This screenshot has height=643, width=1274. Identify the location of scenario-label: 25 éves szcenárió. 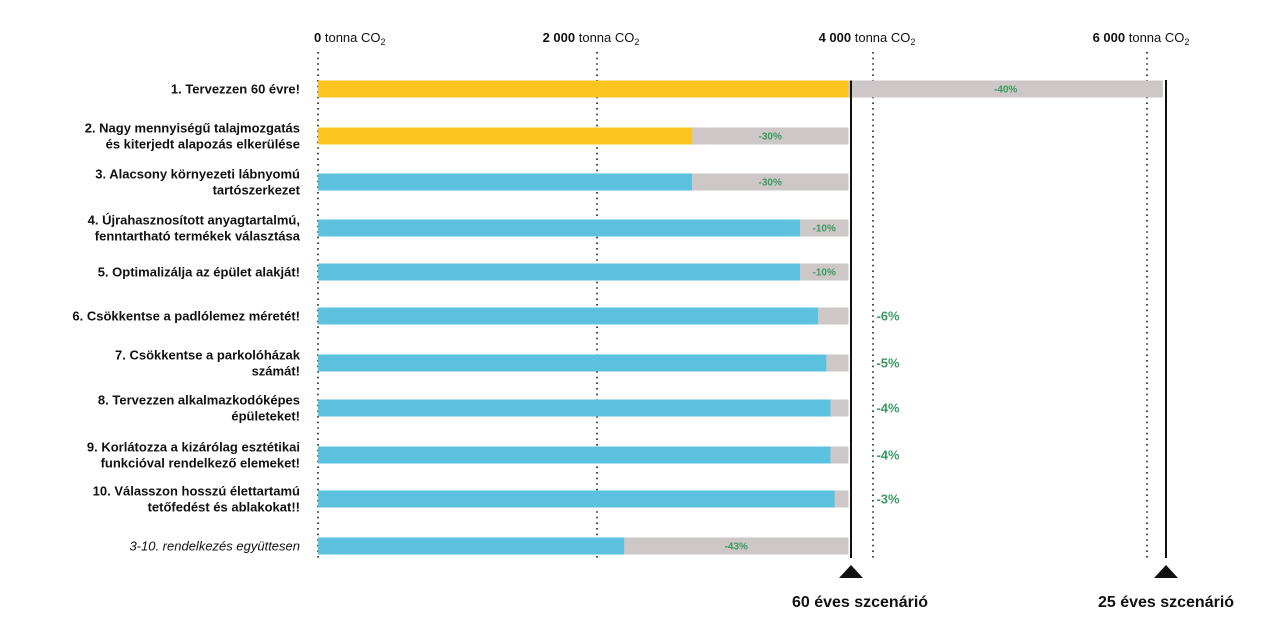
(1166, 602).